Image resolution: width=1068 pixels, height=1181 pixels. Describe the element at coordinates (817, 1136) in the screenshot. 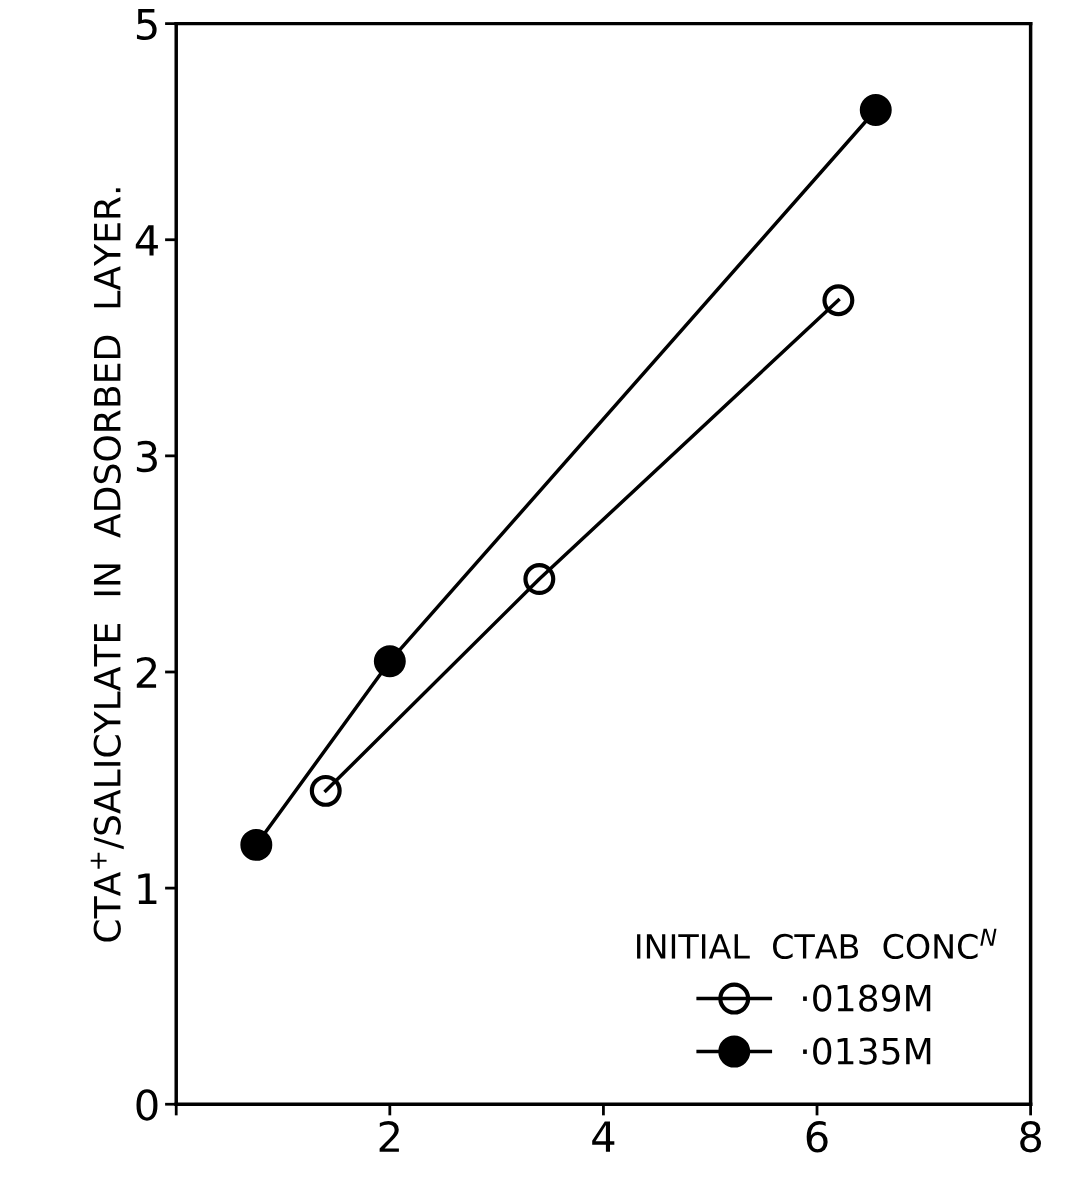

I see `x-tick-label: 6` at that location.